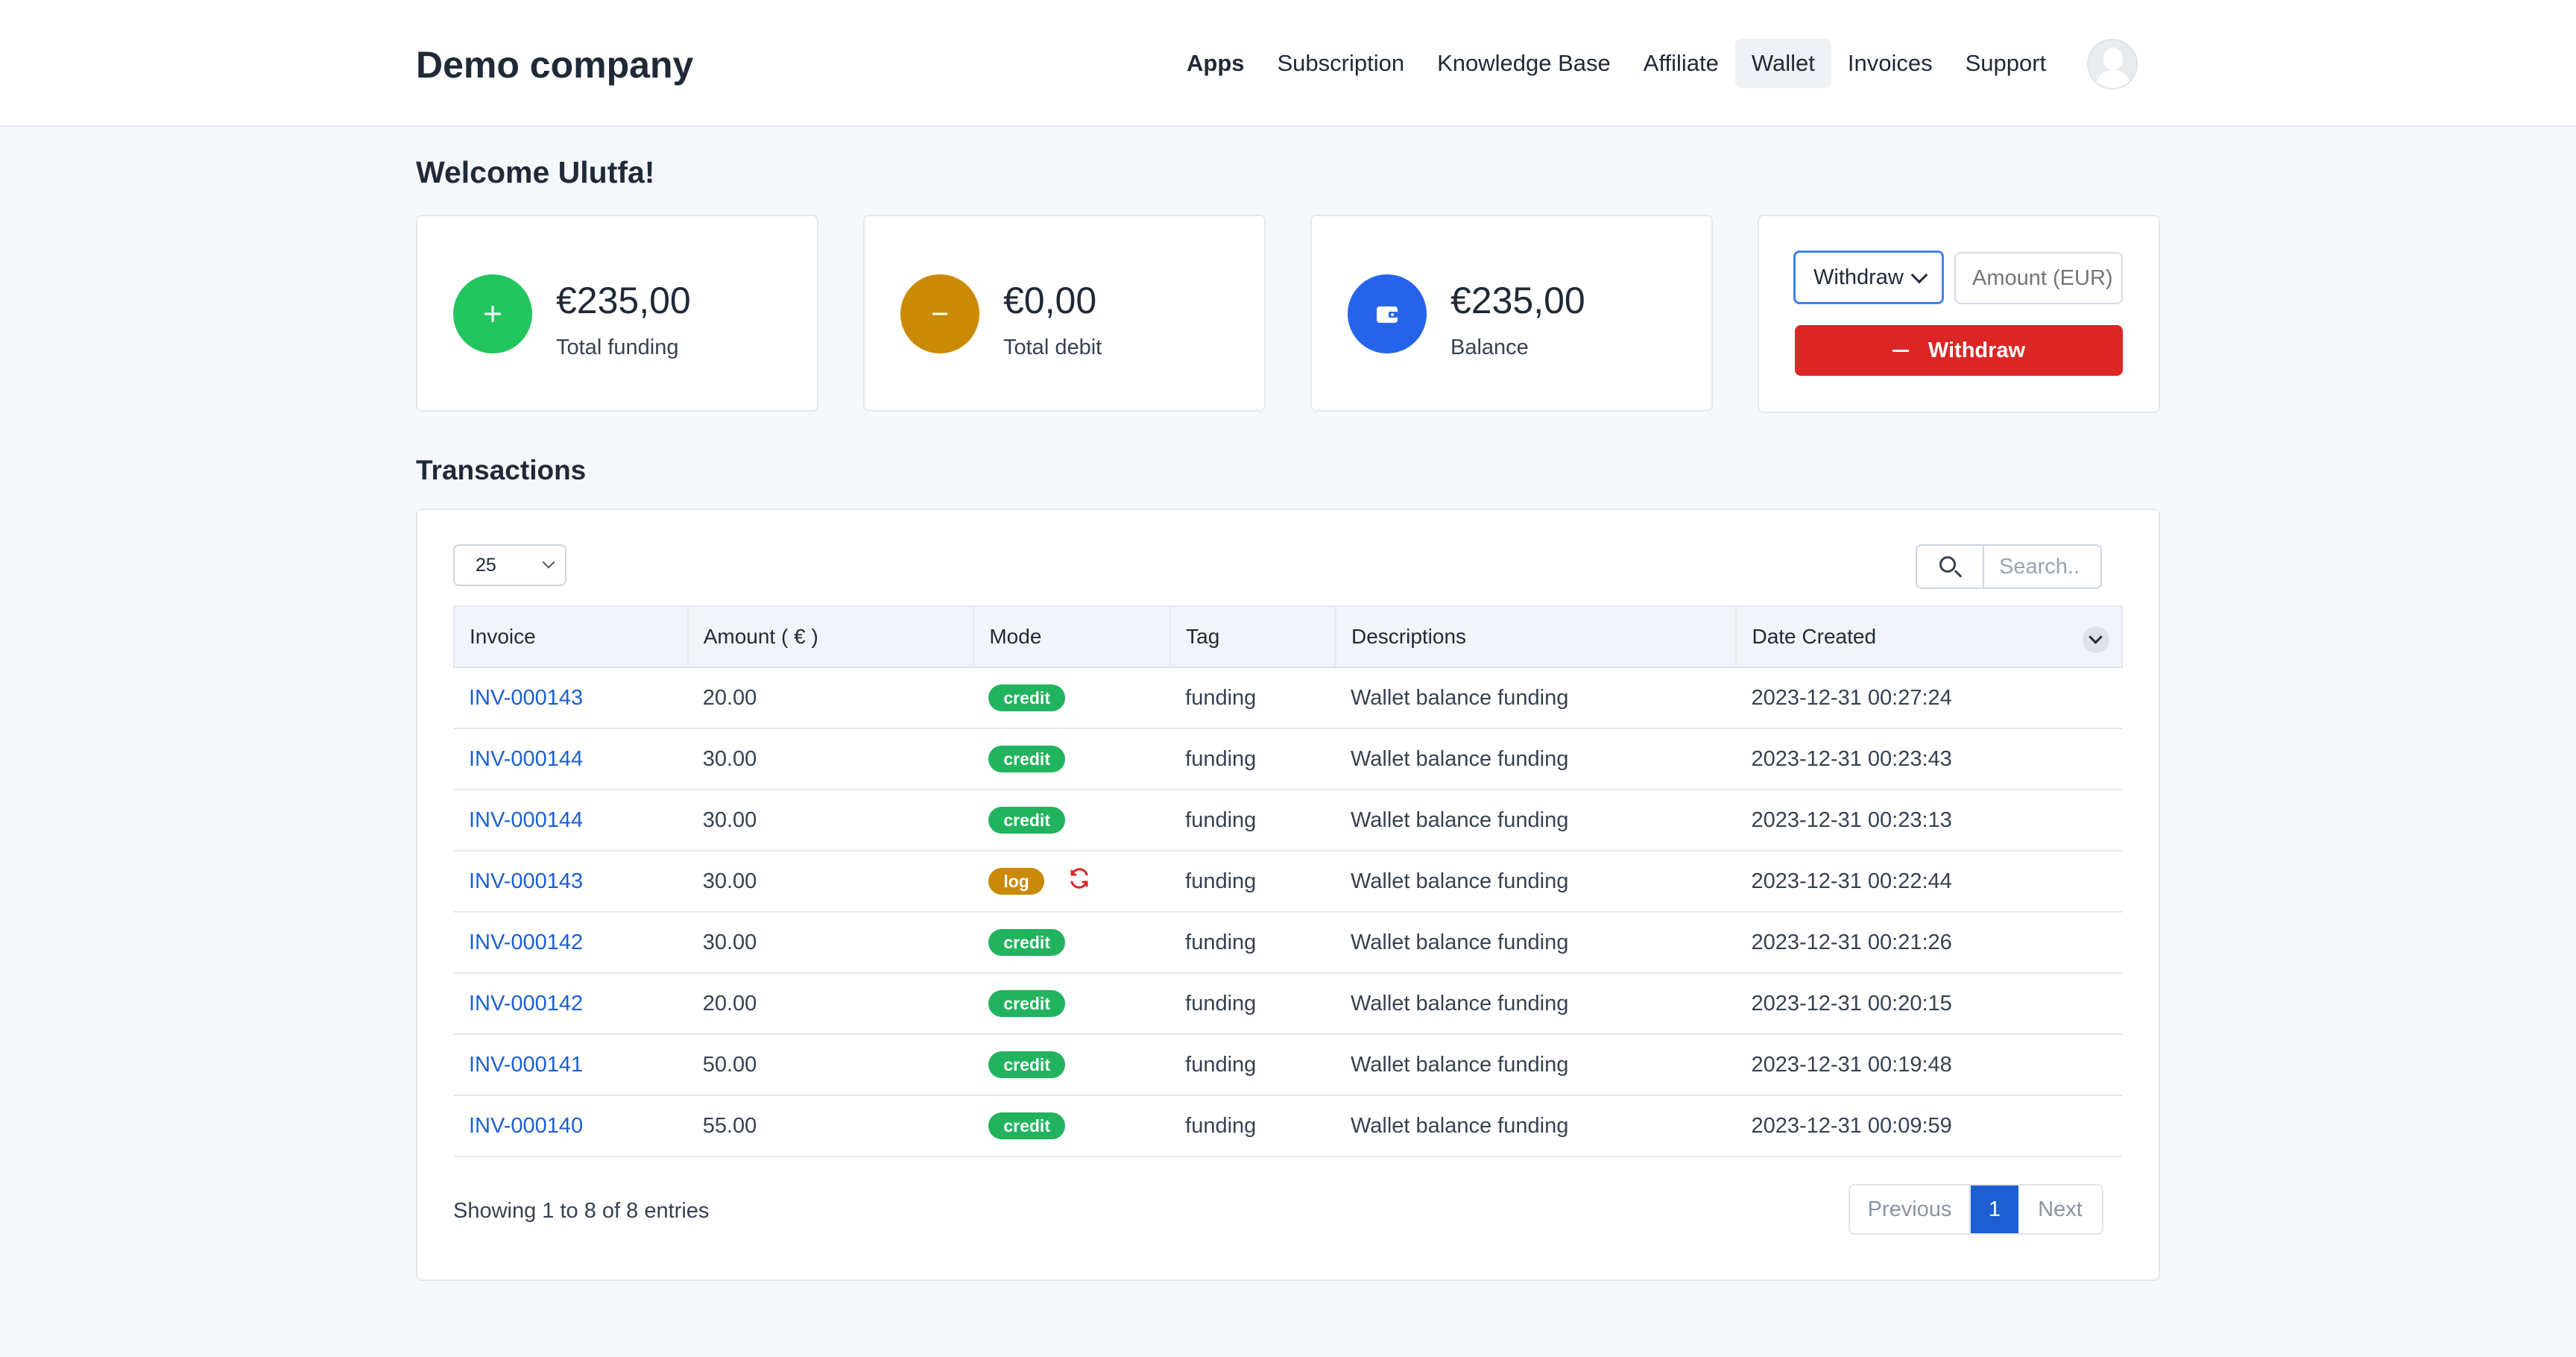 The image size is (2576, 1357). What do you see at coordinates (1929, 636) in the screenshot?
I see `col-date-created: Date Created` at bounding box center [1929, 636].